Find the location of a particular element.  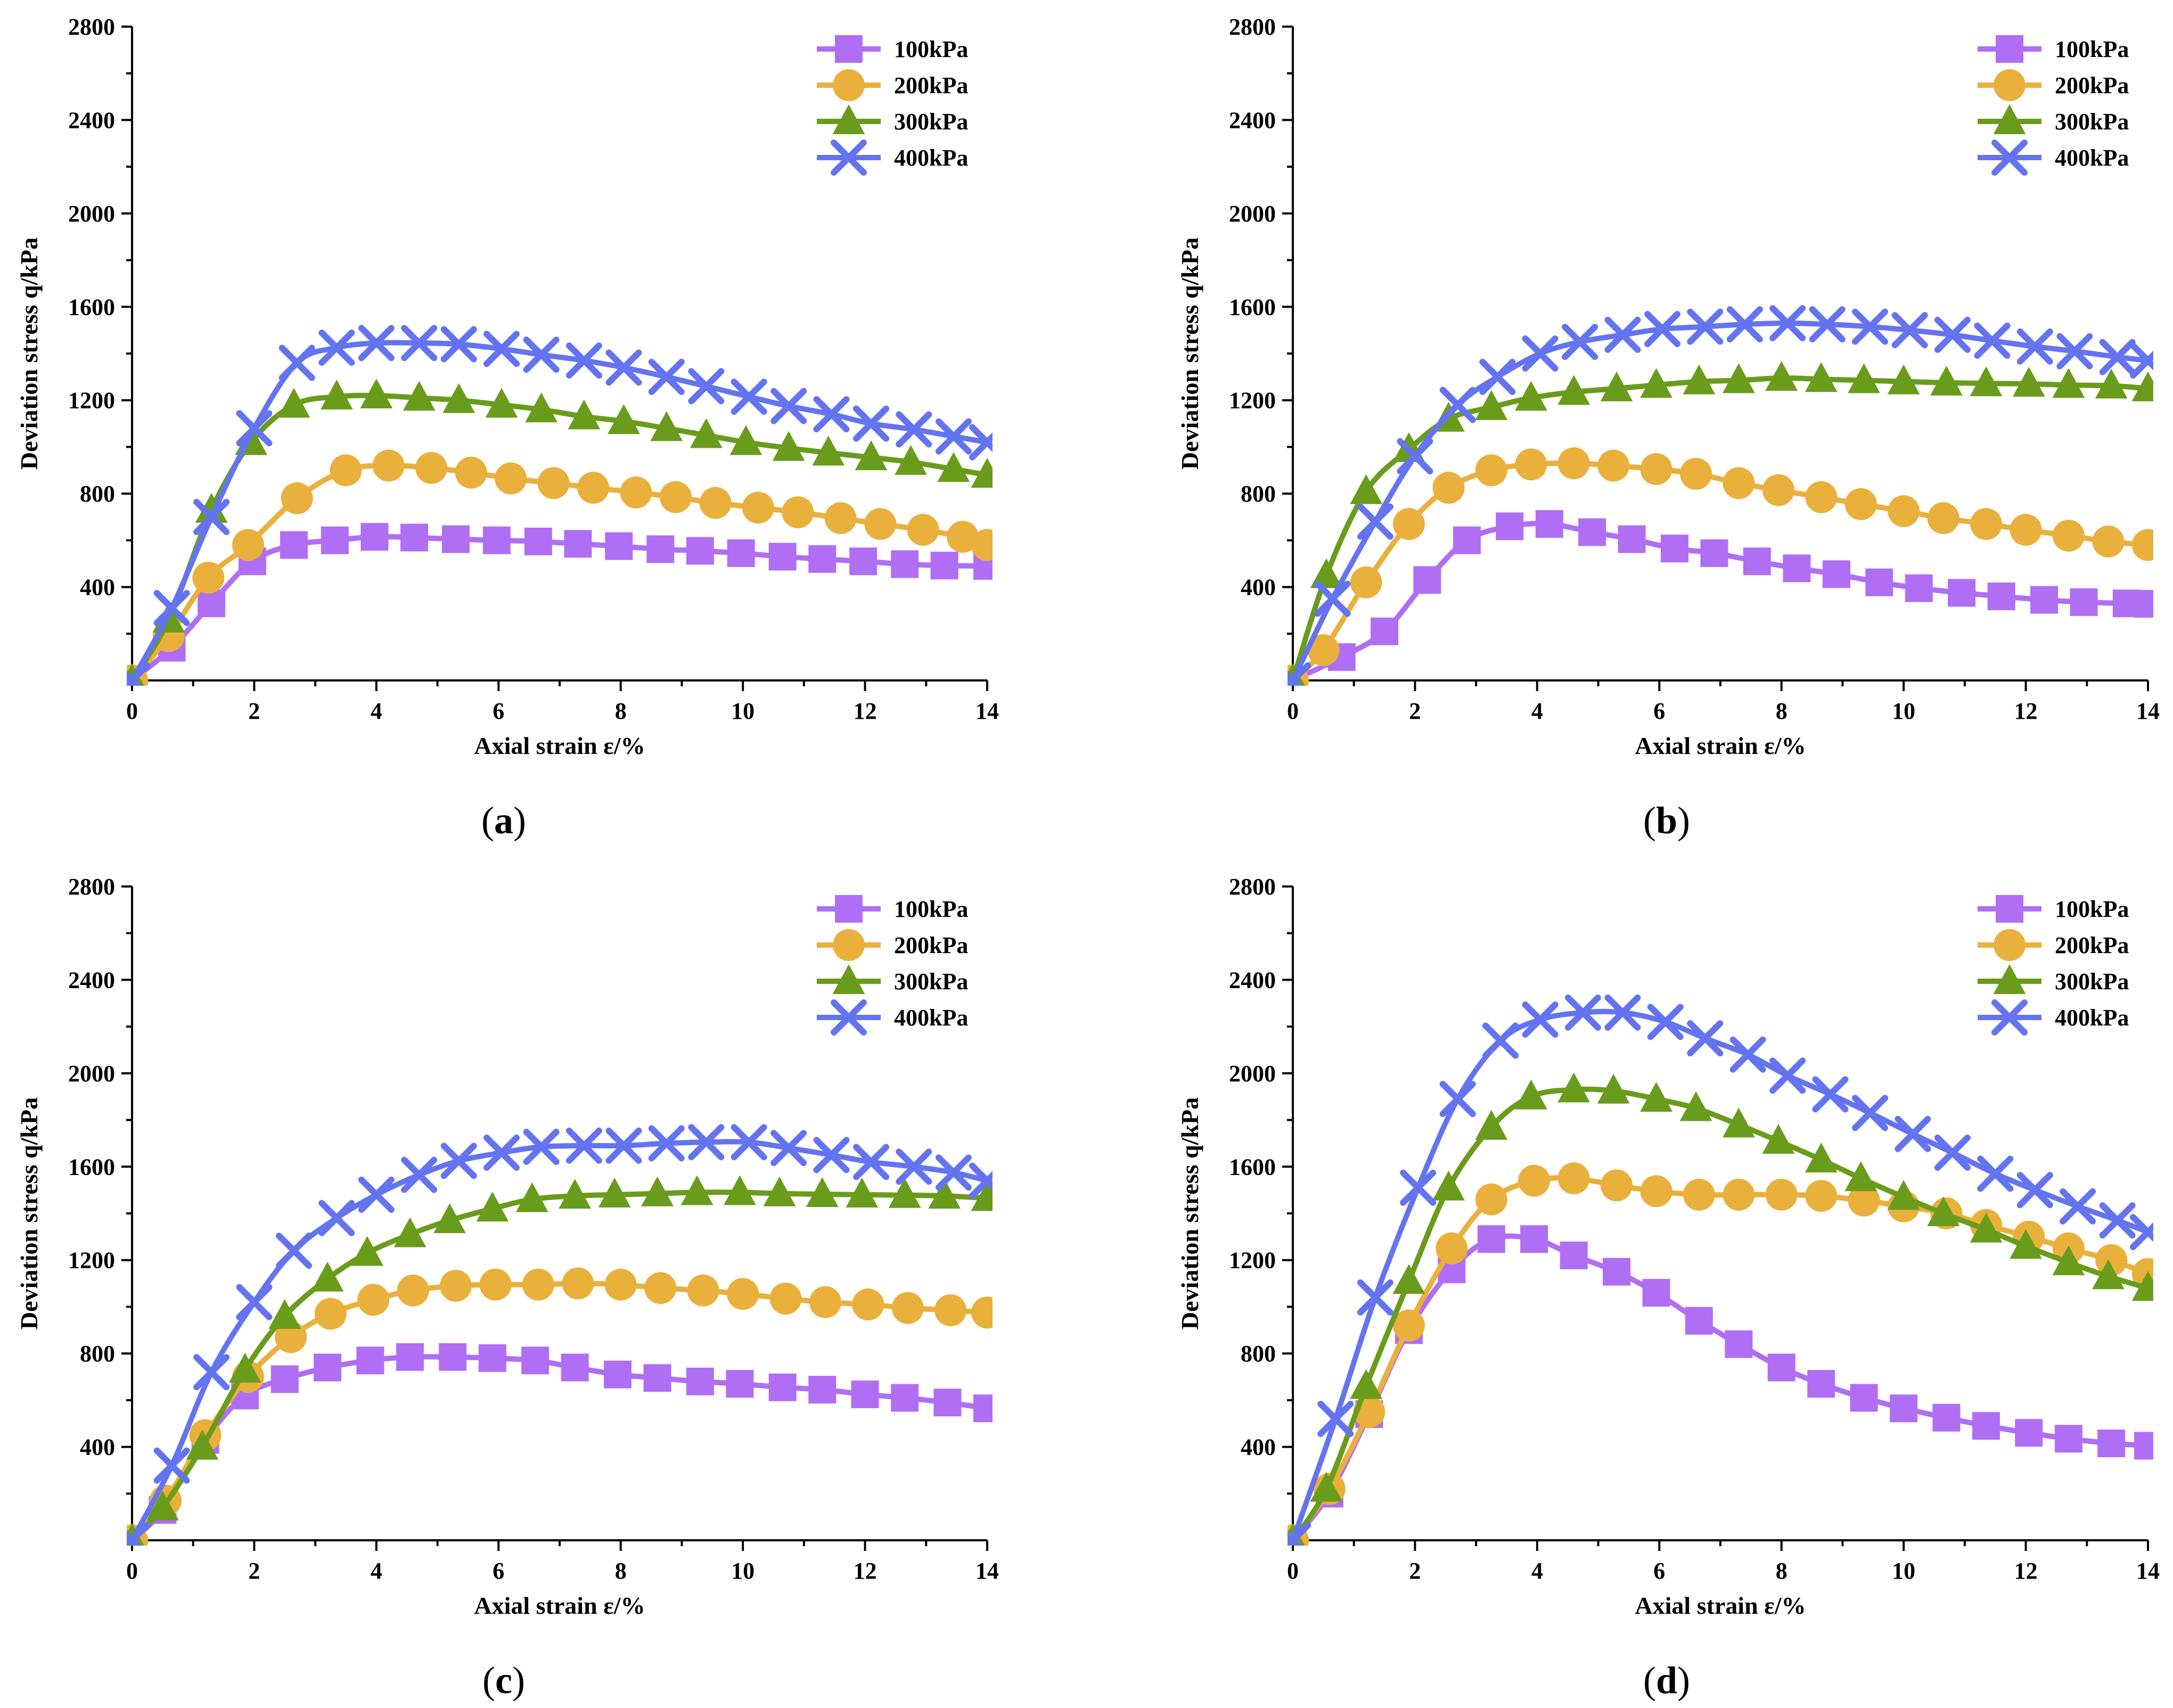

legend: 100kPa 200kPa 300kPa 400kPa is located at coordinates (892, 965).